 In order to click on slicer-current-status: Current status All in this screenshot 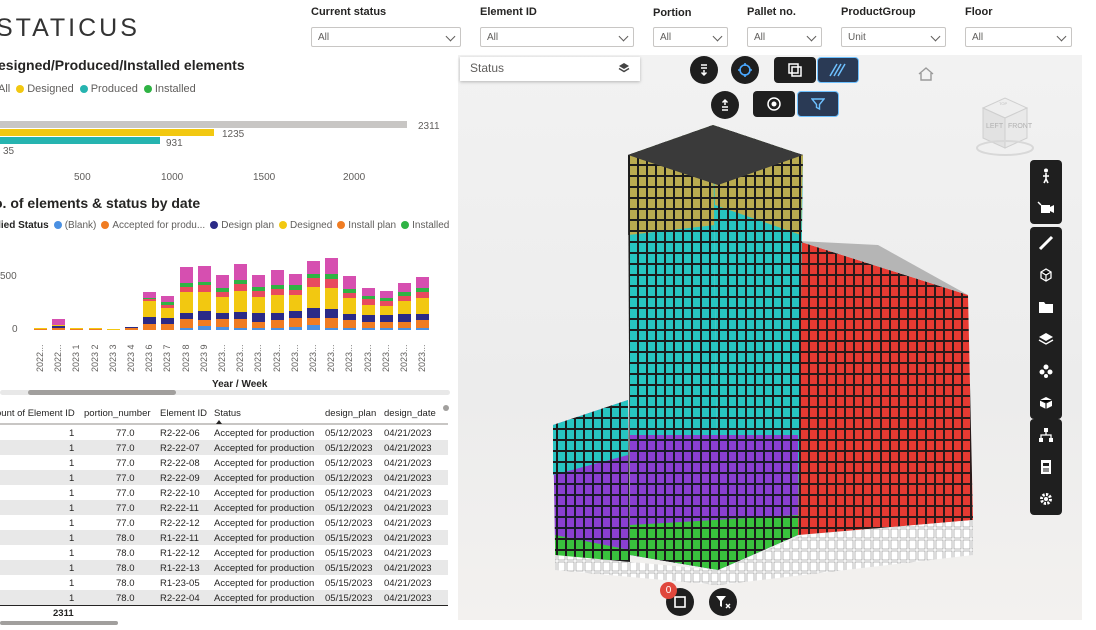, I will do `click(386, 26)`.